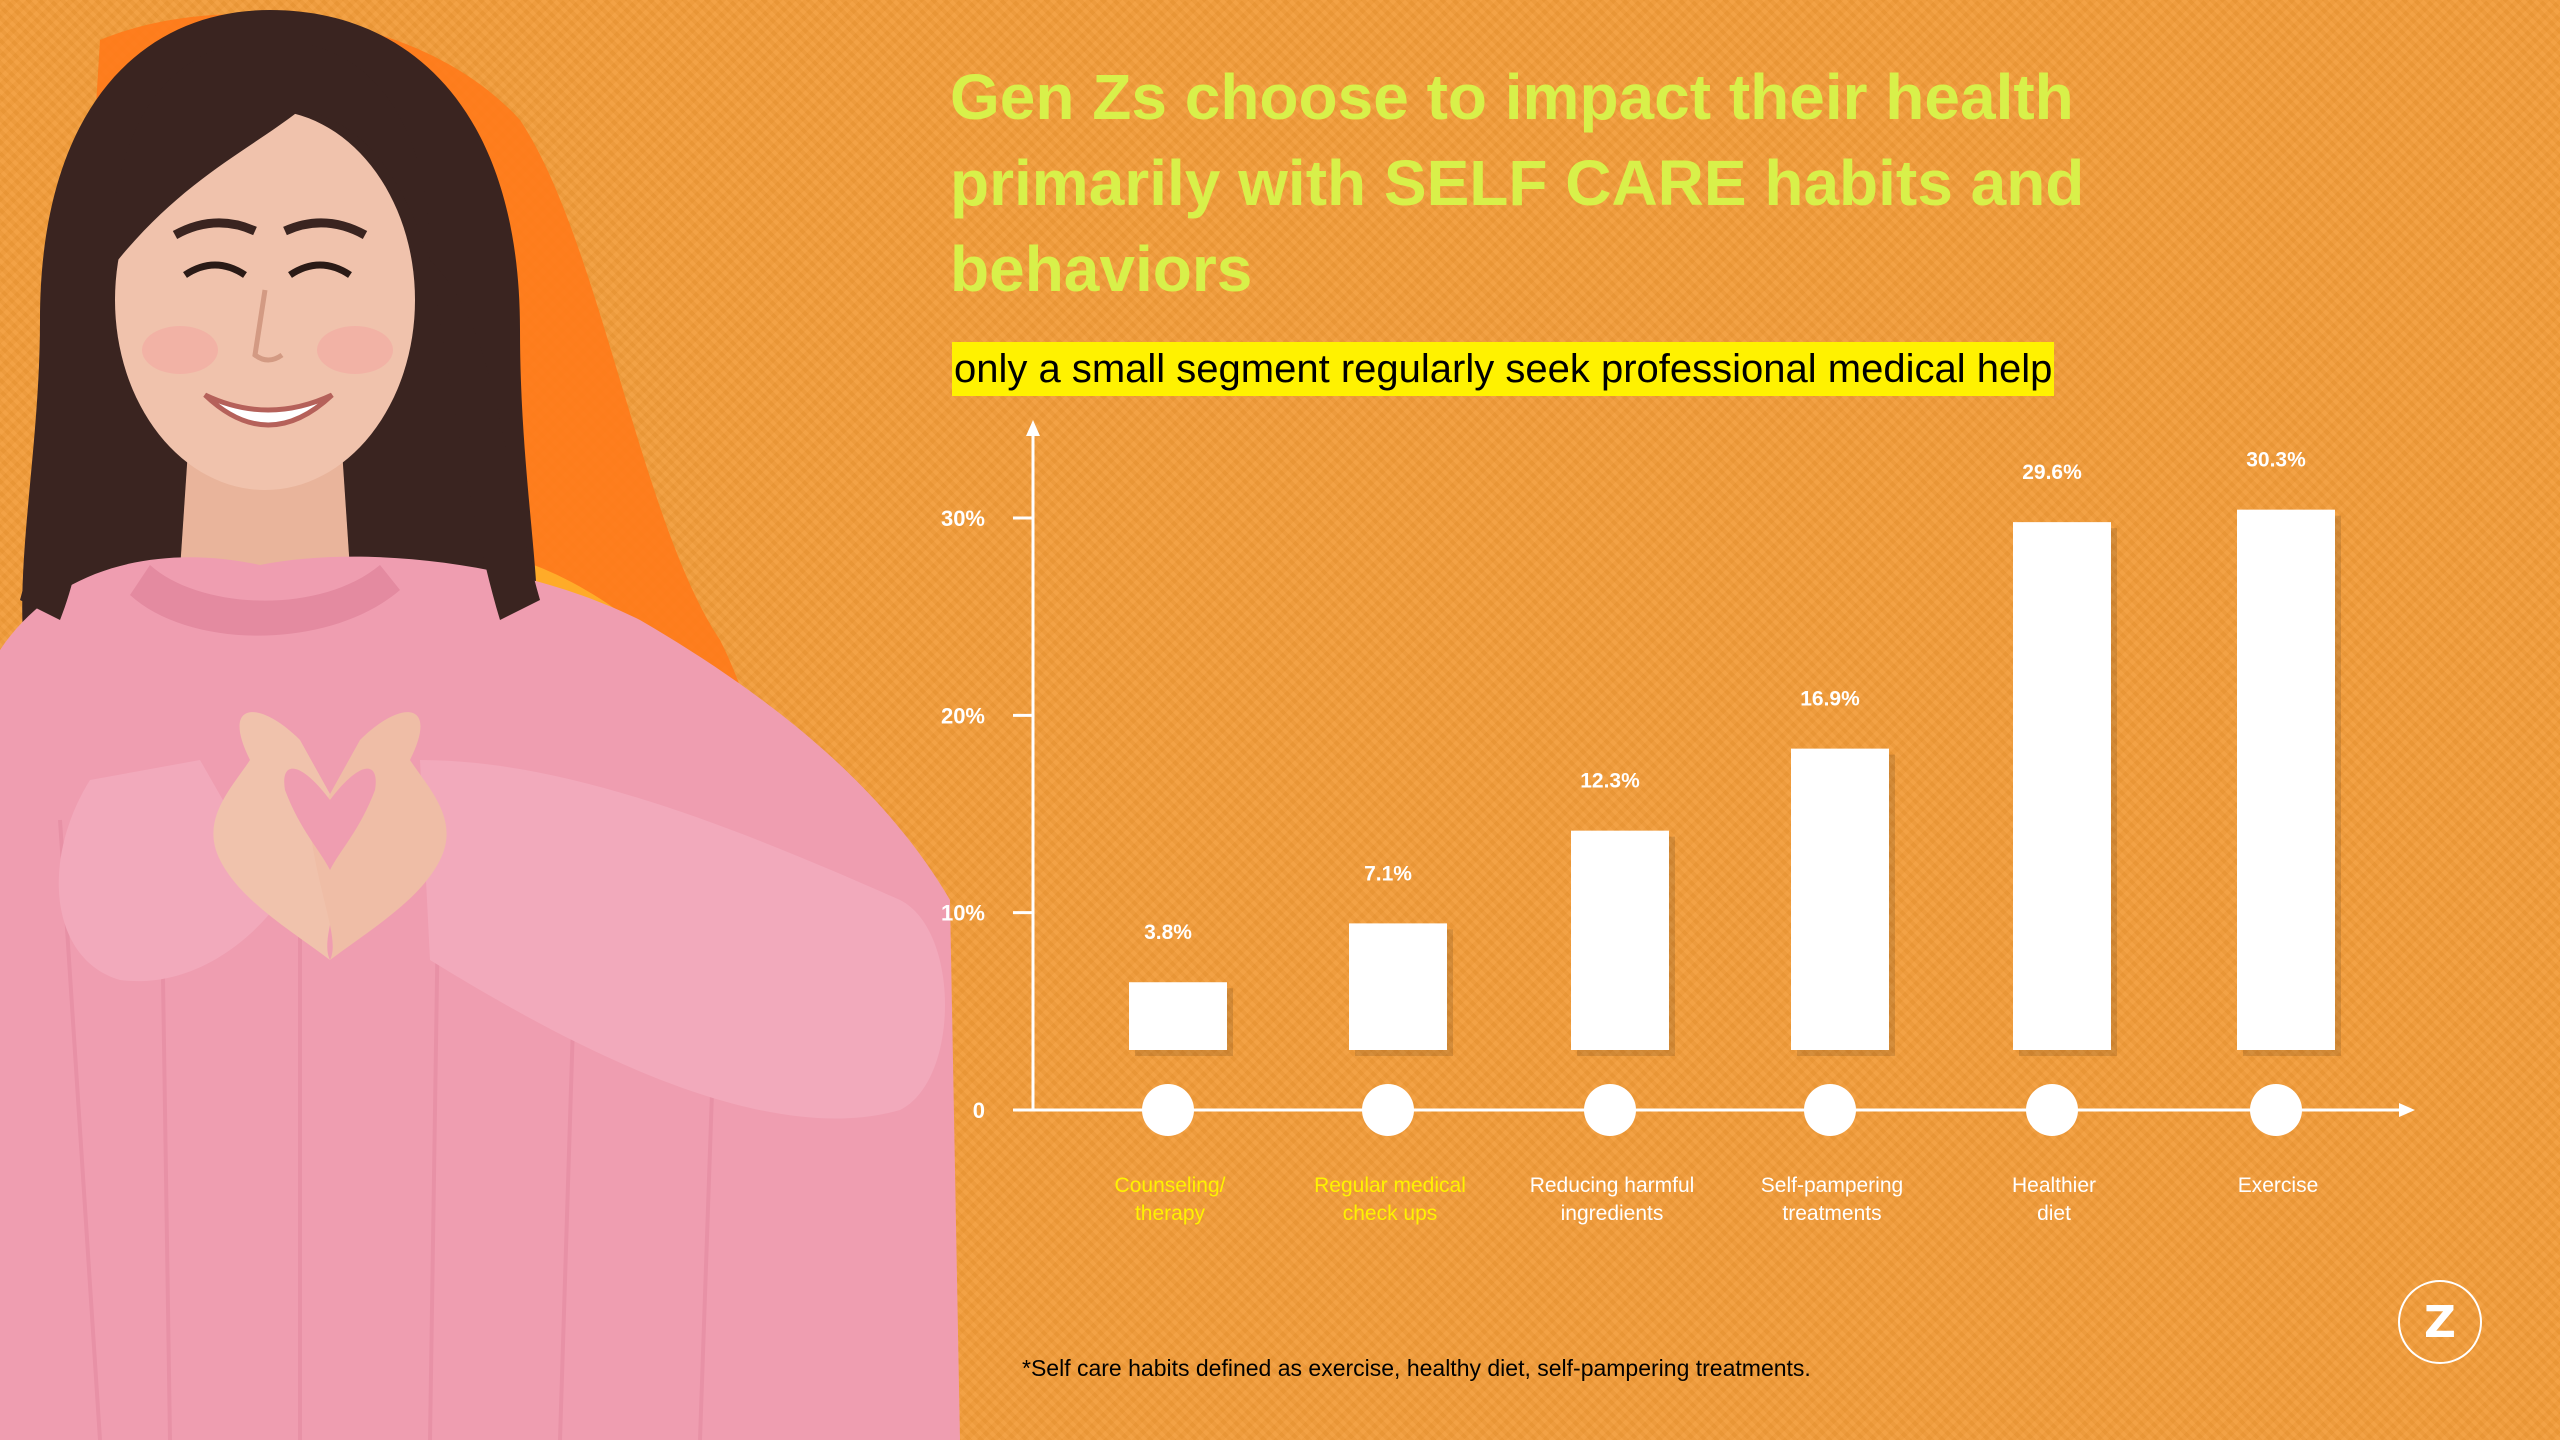 The image size is (2560, 1440). Describe the element at coordinates (1390, 1213) in the screenshot. I see `x-tick-label: check ups` at that location.